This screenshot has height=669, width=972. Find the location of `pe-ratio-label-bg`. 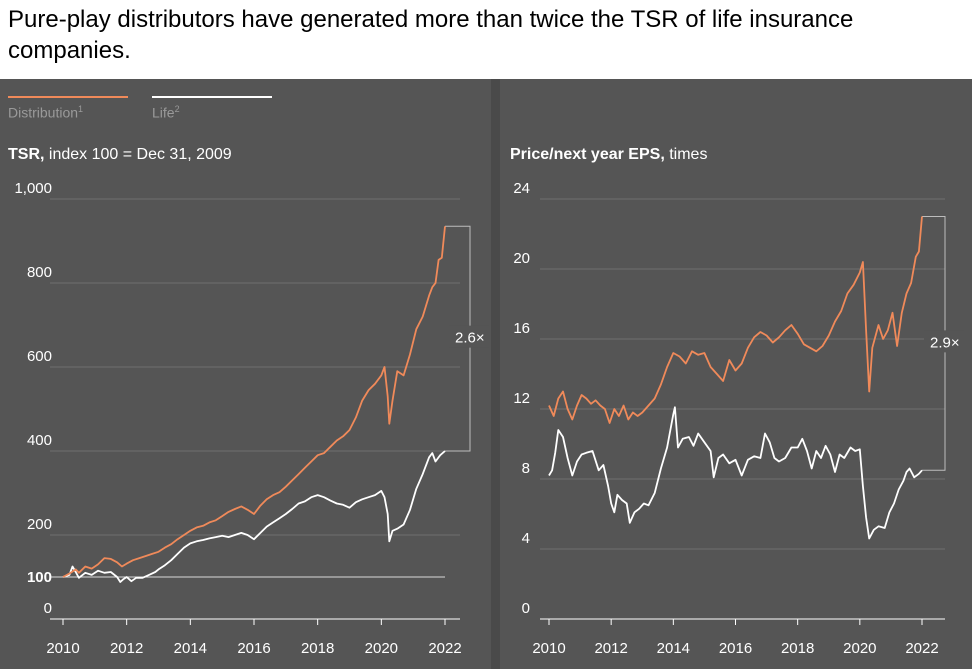

pe-ratio-label-bg is located at coordinates (944, 341).